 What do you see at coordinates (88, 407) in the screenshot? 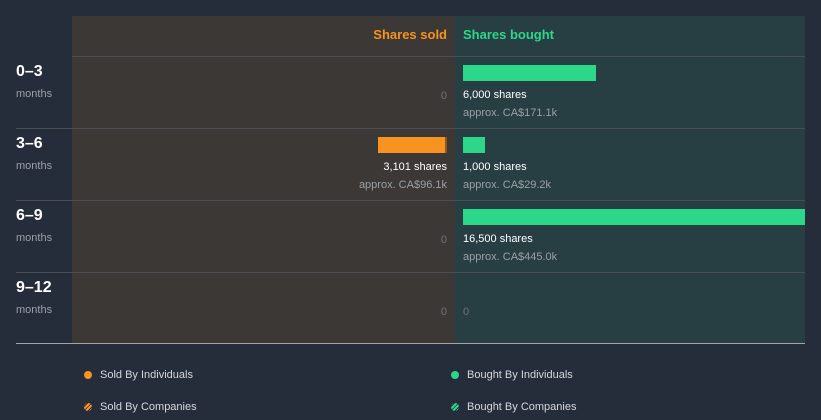
I see `sold-companies-hatch-icon` at bounding box center [88, 407].